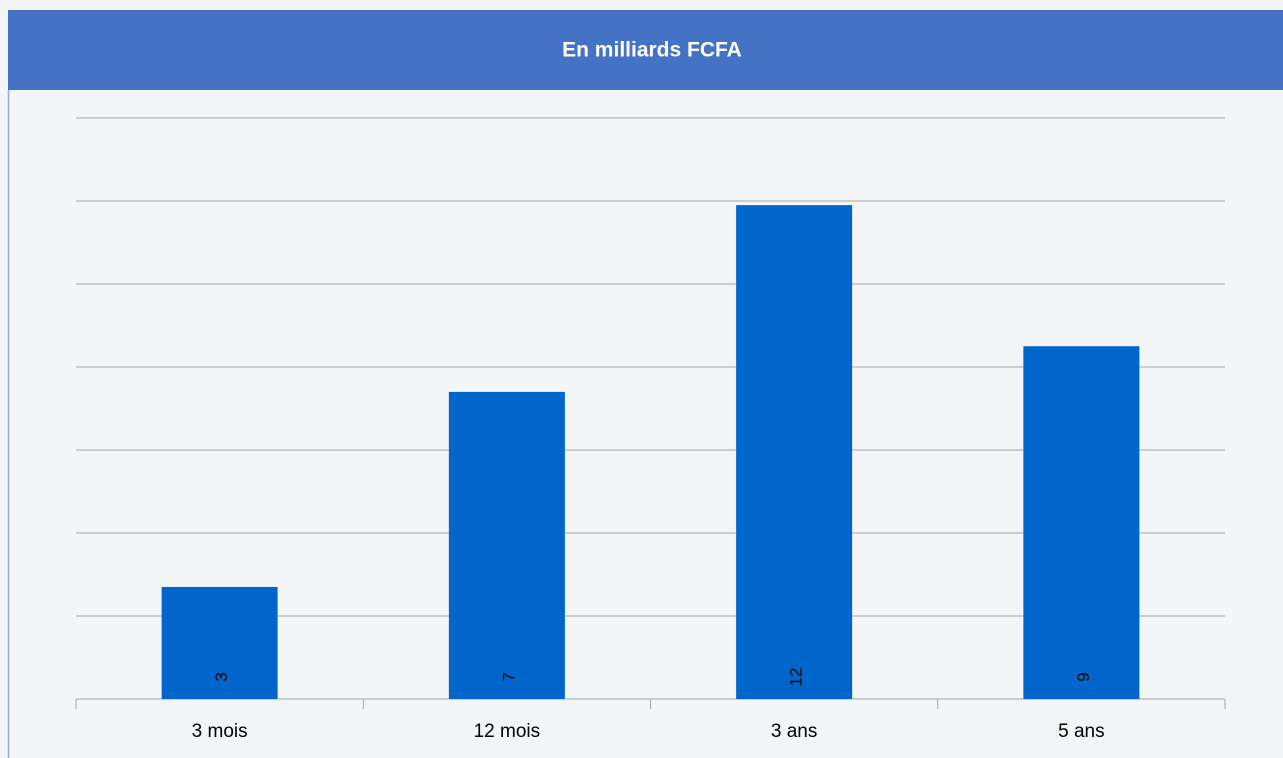 Image resolution: width=1283 pixels, height=758 pixels. I want to click on chart-title: En milliards FCFA, so click(652, 50).